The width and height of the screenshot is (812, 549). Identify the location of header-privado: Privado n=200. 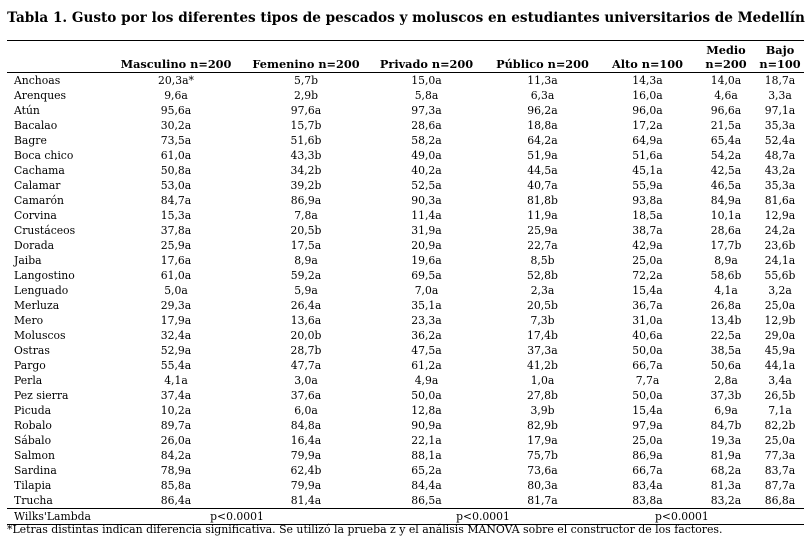
(426, 56).